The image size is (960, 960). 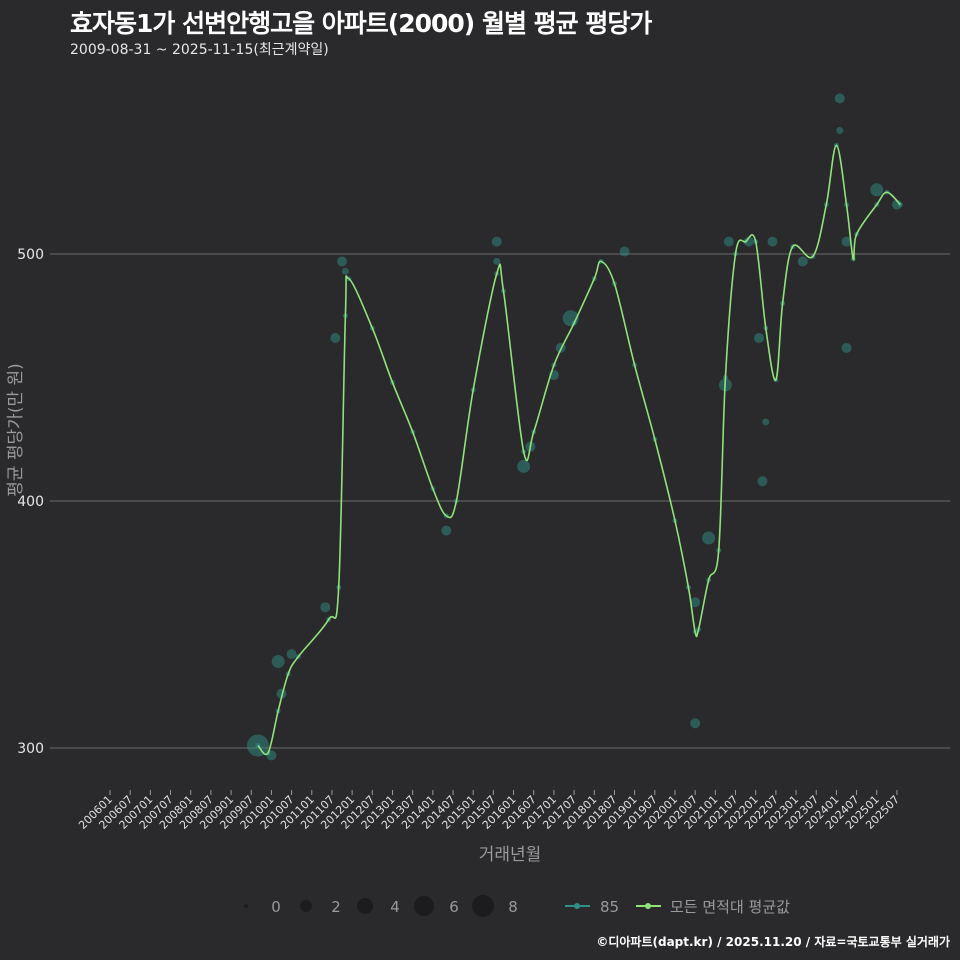 What do you see at coordinates (510, 855) in the screenshot?
I see `x-axis-title: 거래년월` at bounding box center [510, 855].